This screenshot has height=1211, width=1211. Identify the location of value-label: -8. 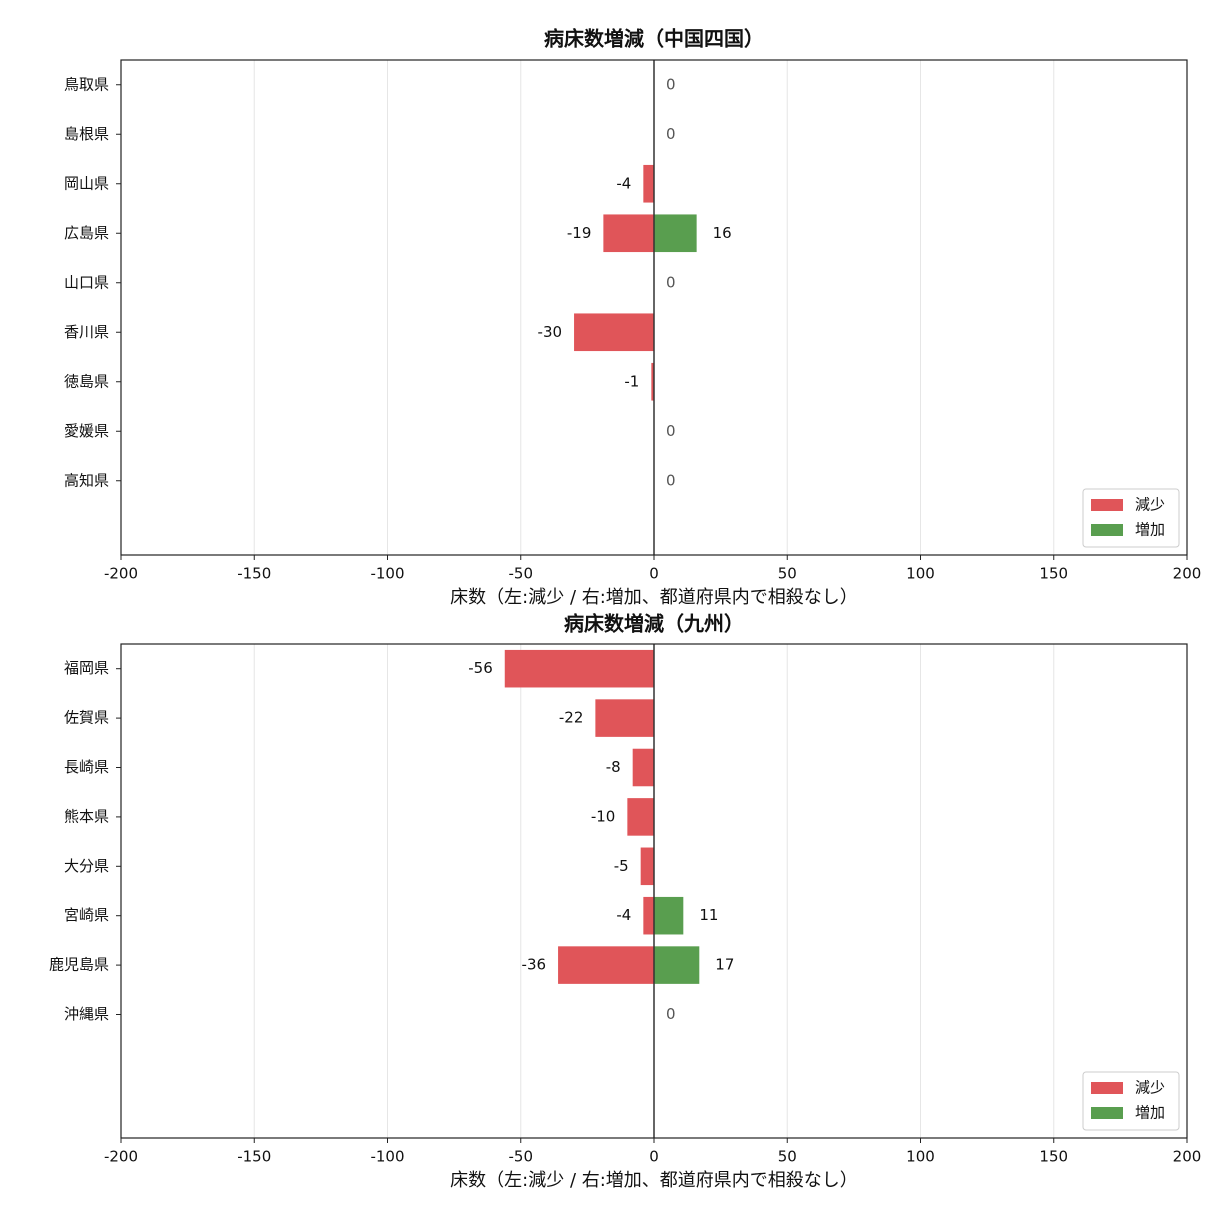
(613, 767).